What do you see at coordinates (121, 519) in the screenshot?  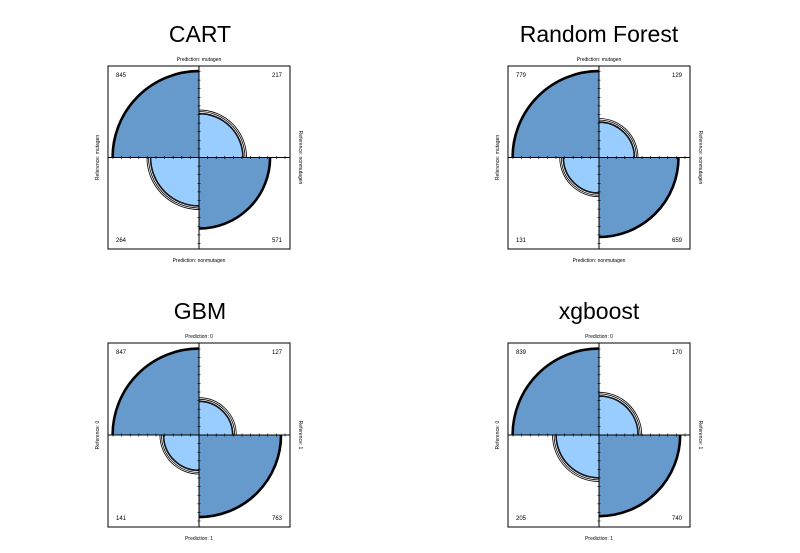 I see `count-label-bottom-left: 141` at bounding box center [121, 519].